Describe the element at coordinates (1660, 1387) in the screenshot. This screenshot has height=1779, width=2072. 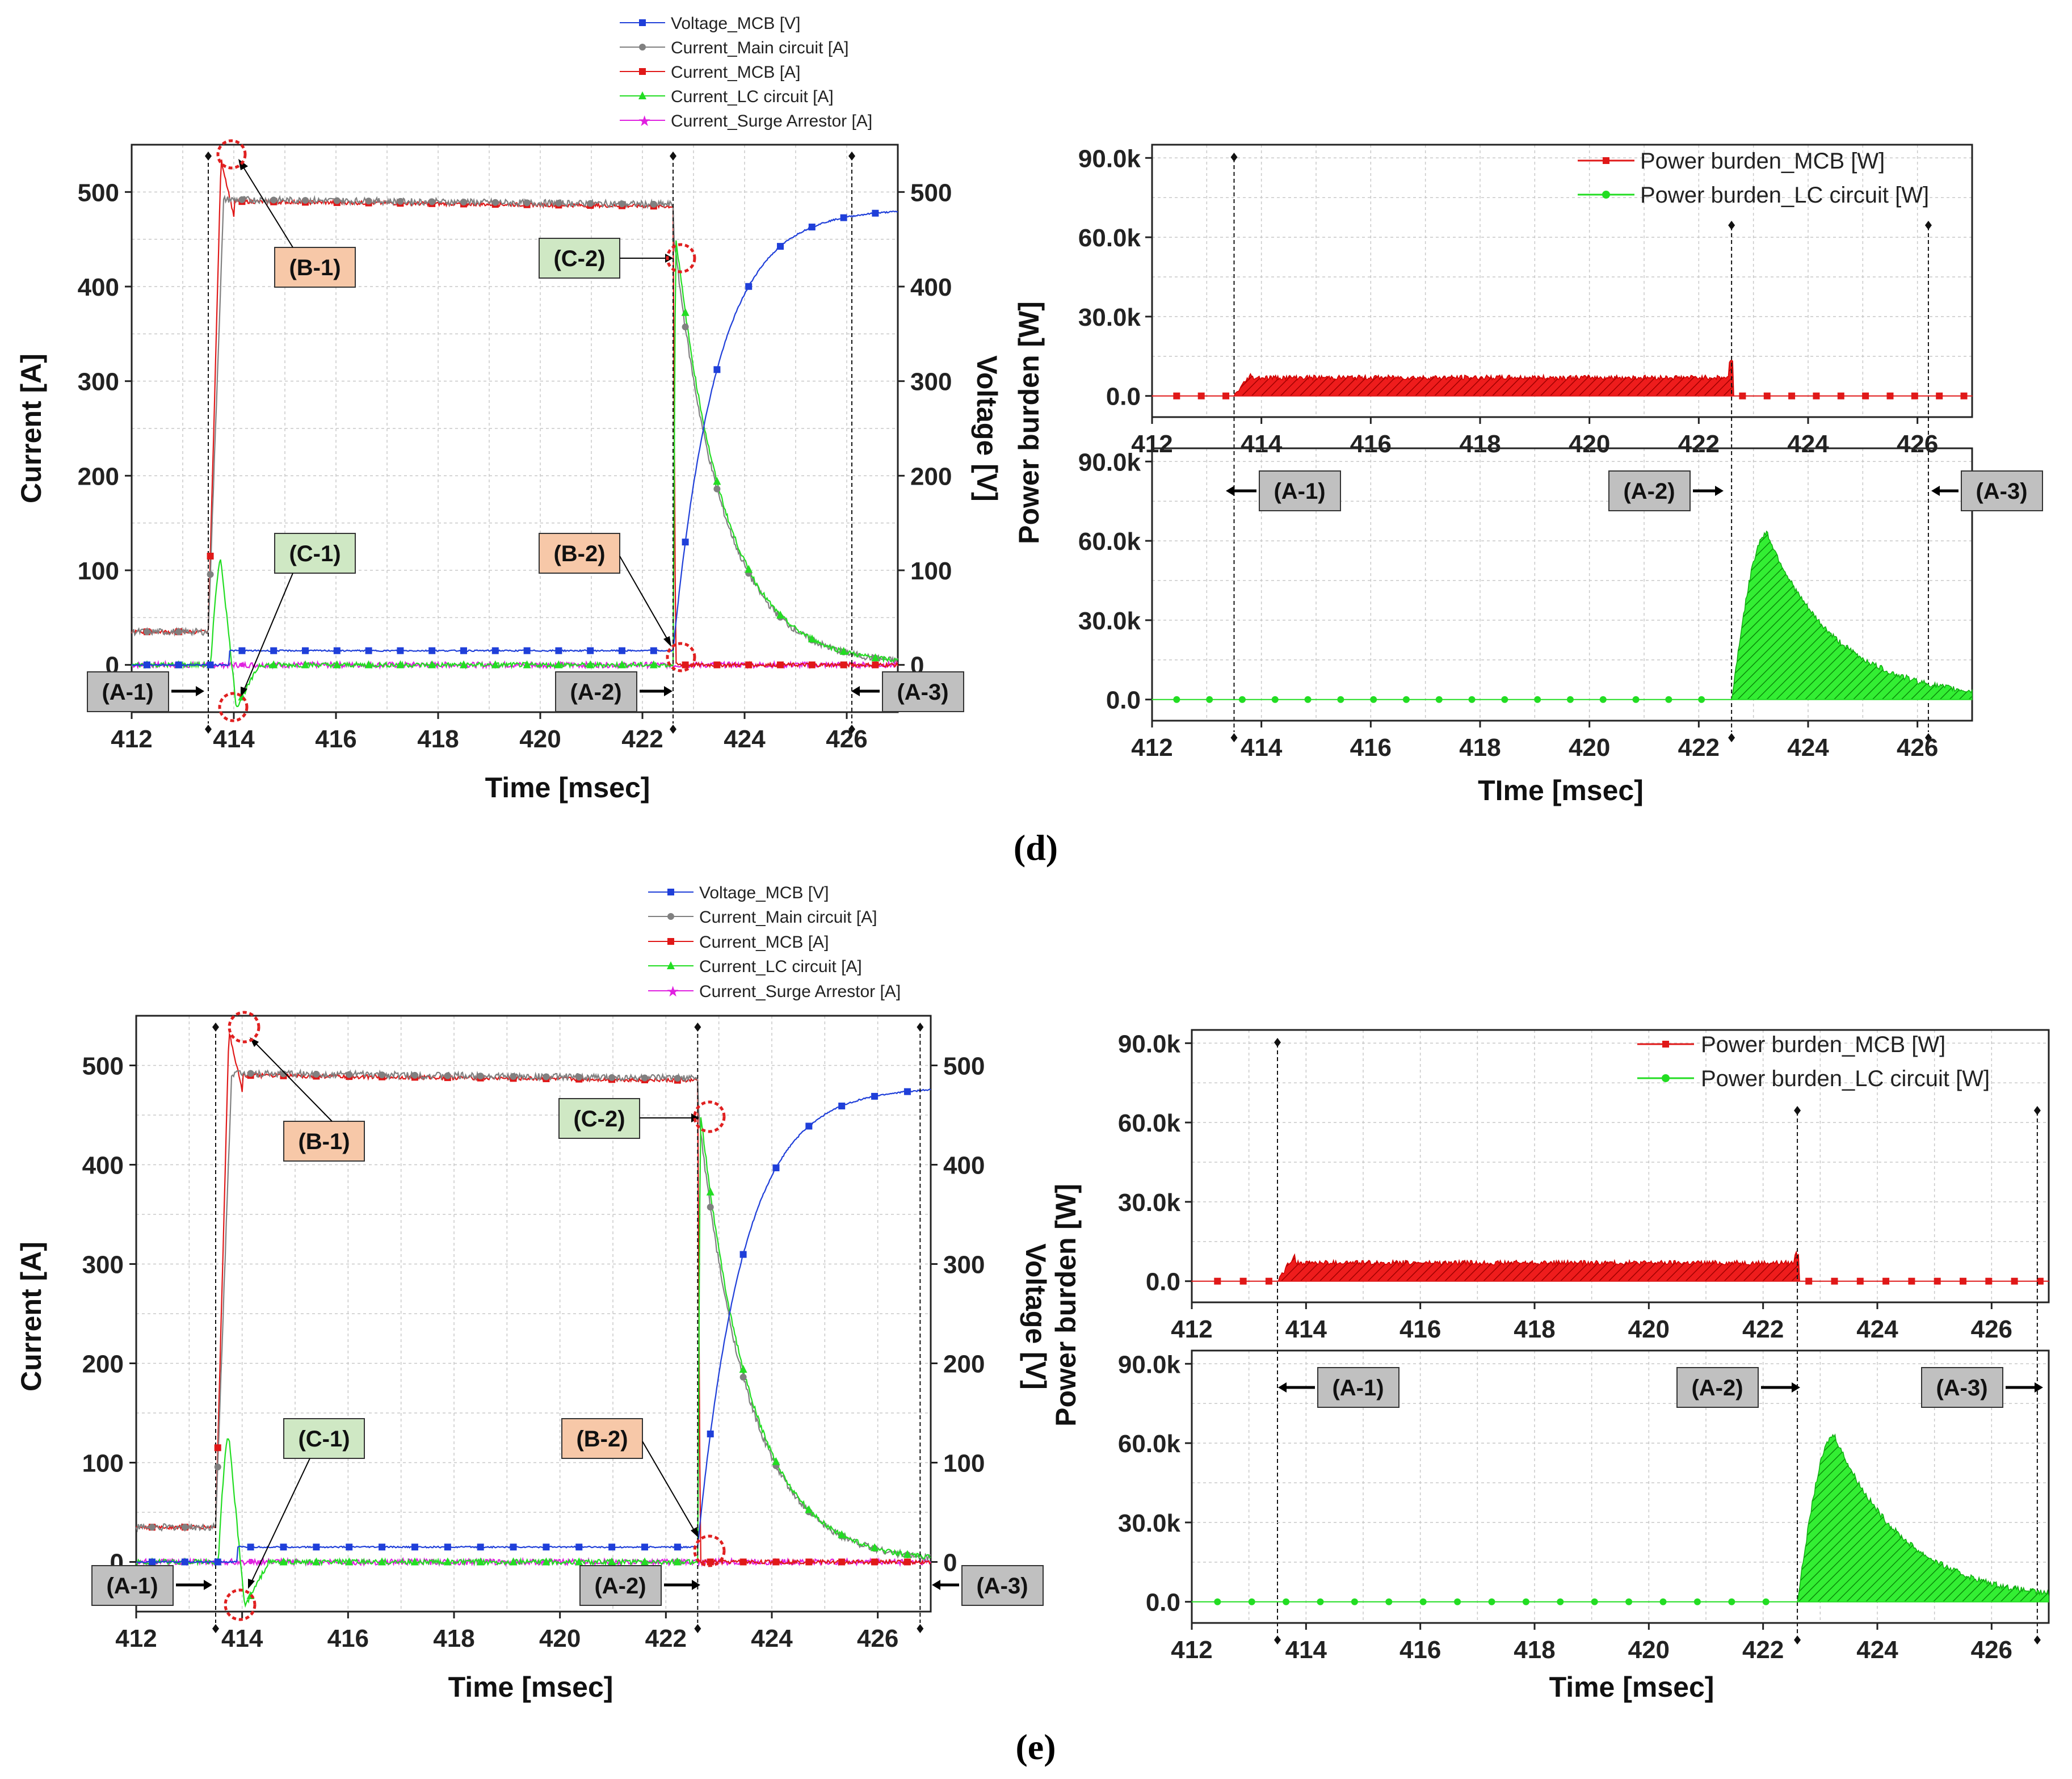
I see `annotations: (A-1) (A-2) (A-3)` at that location.